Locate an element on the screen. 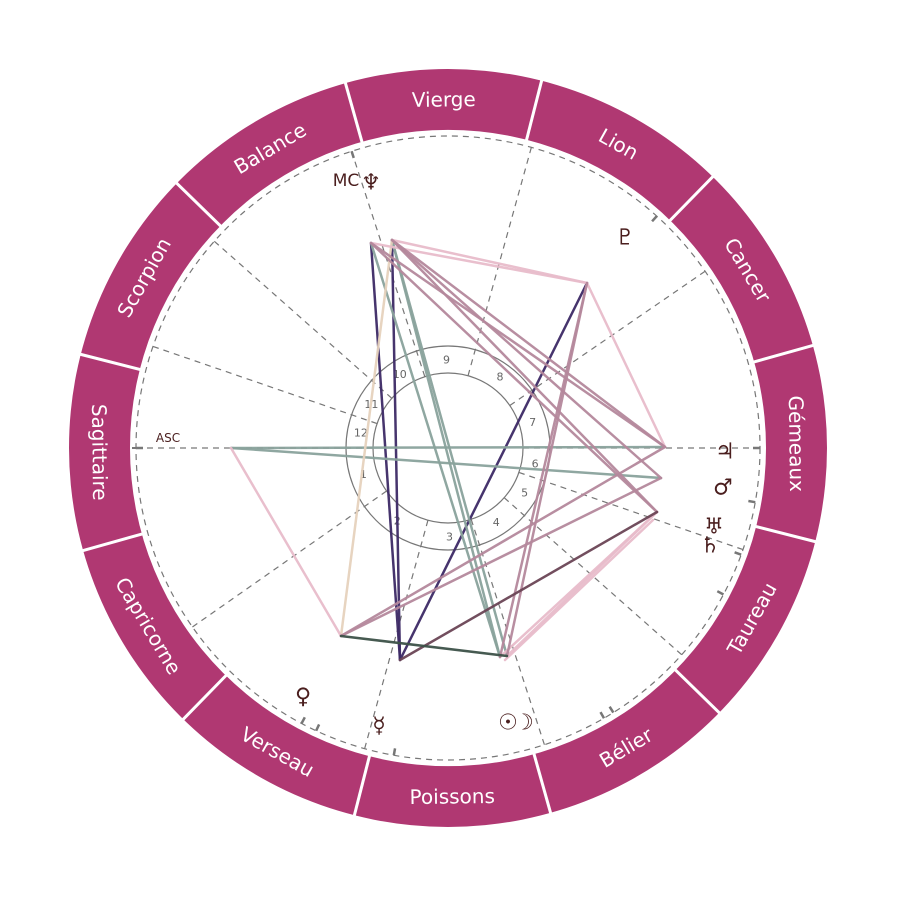 The width and height of the screenshot is (897, 897). house-number: 3 is located at coordinates (449, 536).